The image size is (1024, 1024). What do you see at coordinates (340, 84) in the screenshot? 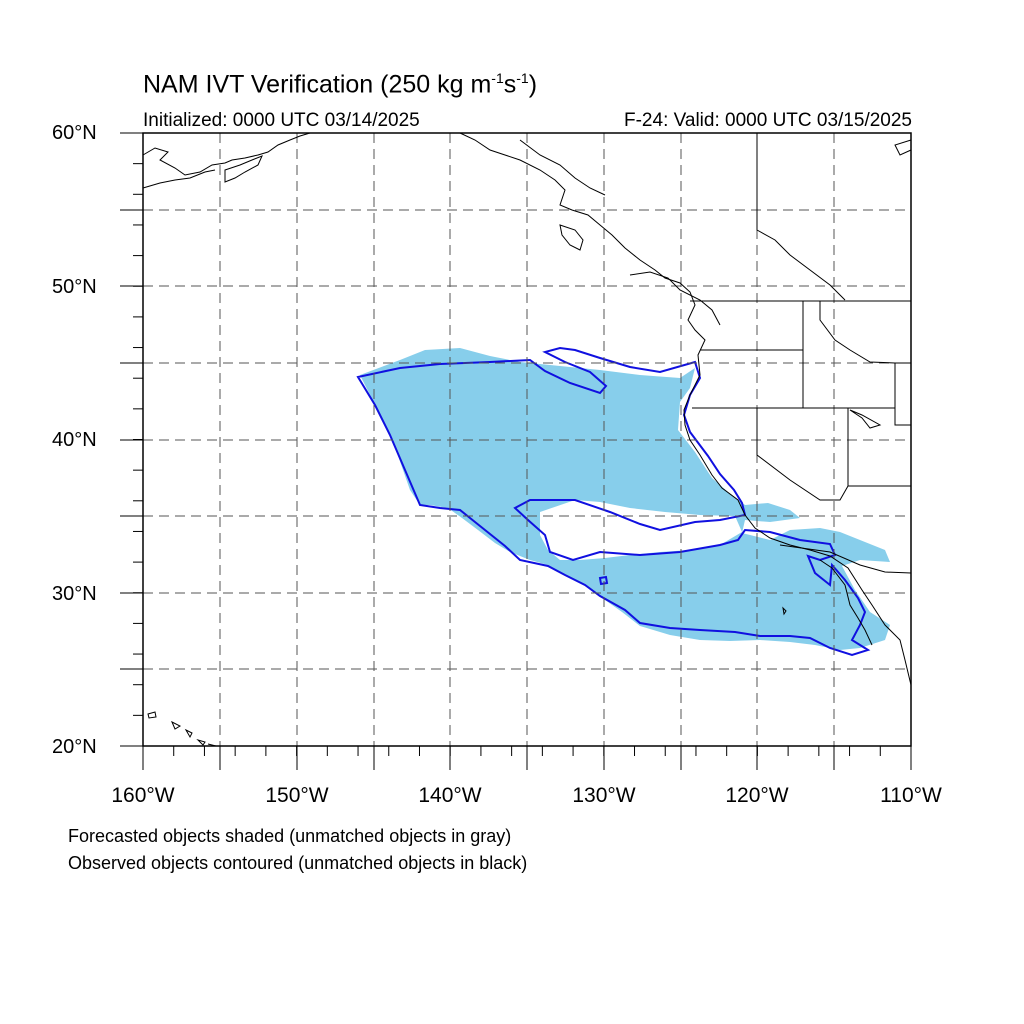
I see `map-title: NAM IVT Verification (250 kg m-1s-1)` at bounding box center [340, 84].